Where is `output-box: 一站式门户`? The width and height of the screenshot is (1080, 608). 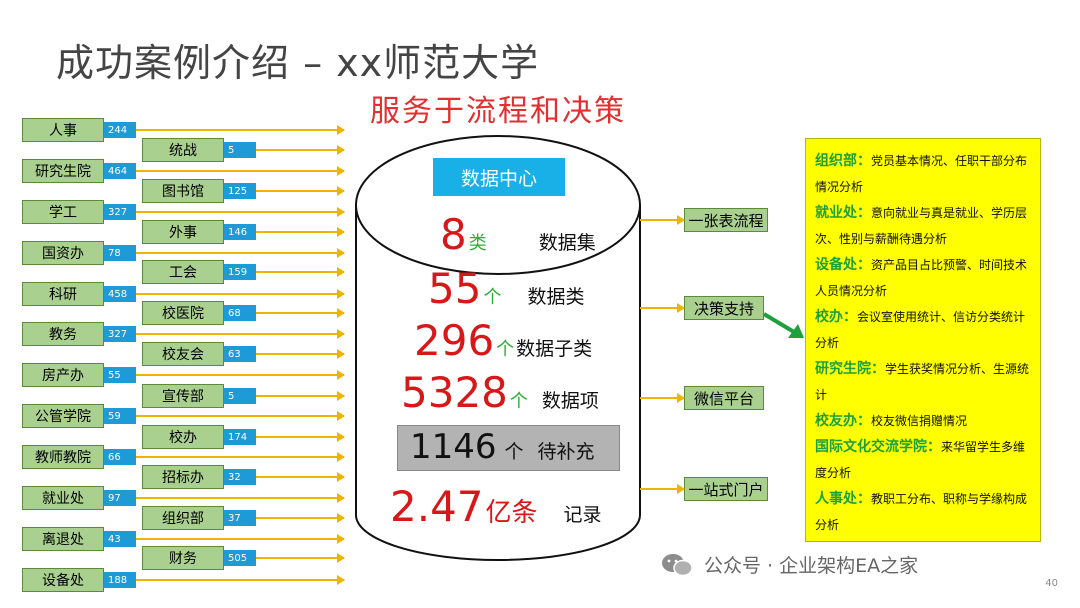
output-box: 一站式门户 is located at coordinates (726, 489).